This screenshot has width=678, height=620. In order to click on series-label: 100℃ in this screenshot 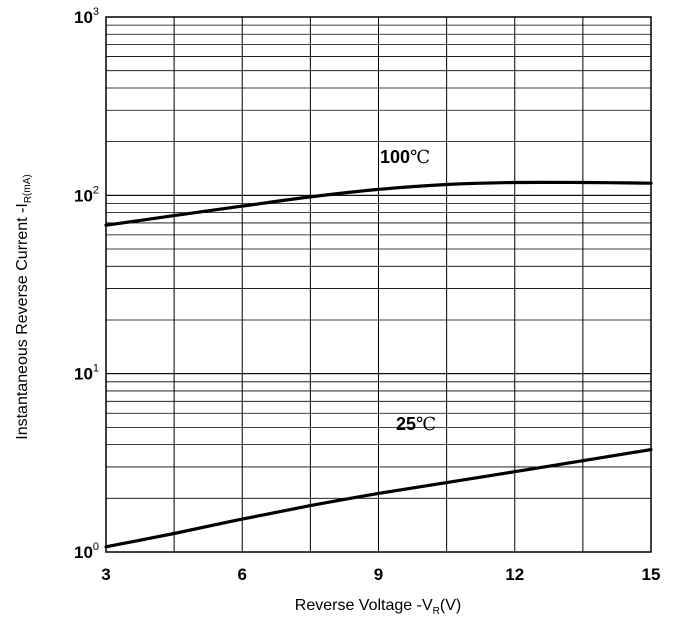, I will do `click(405, 157)`.